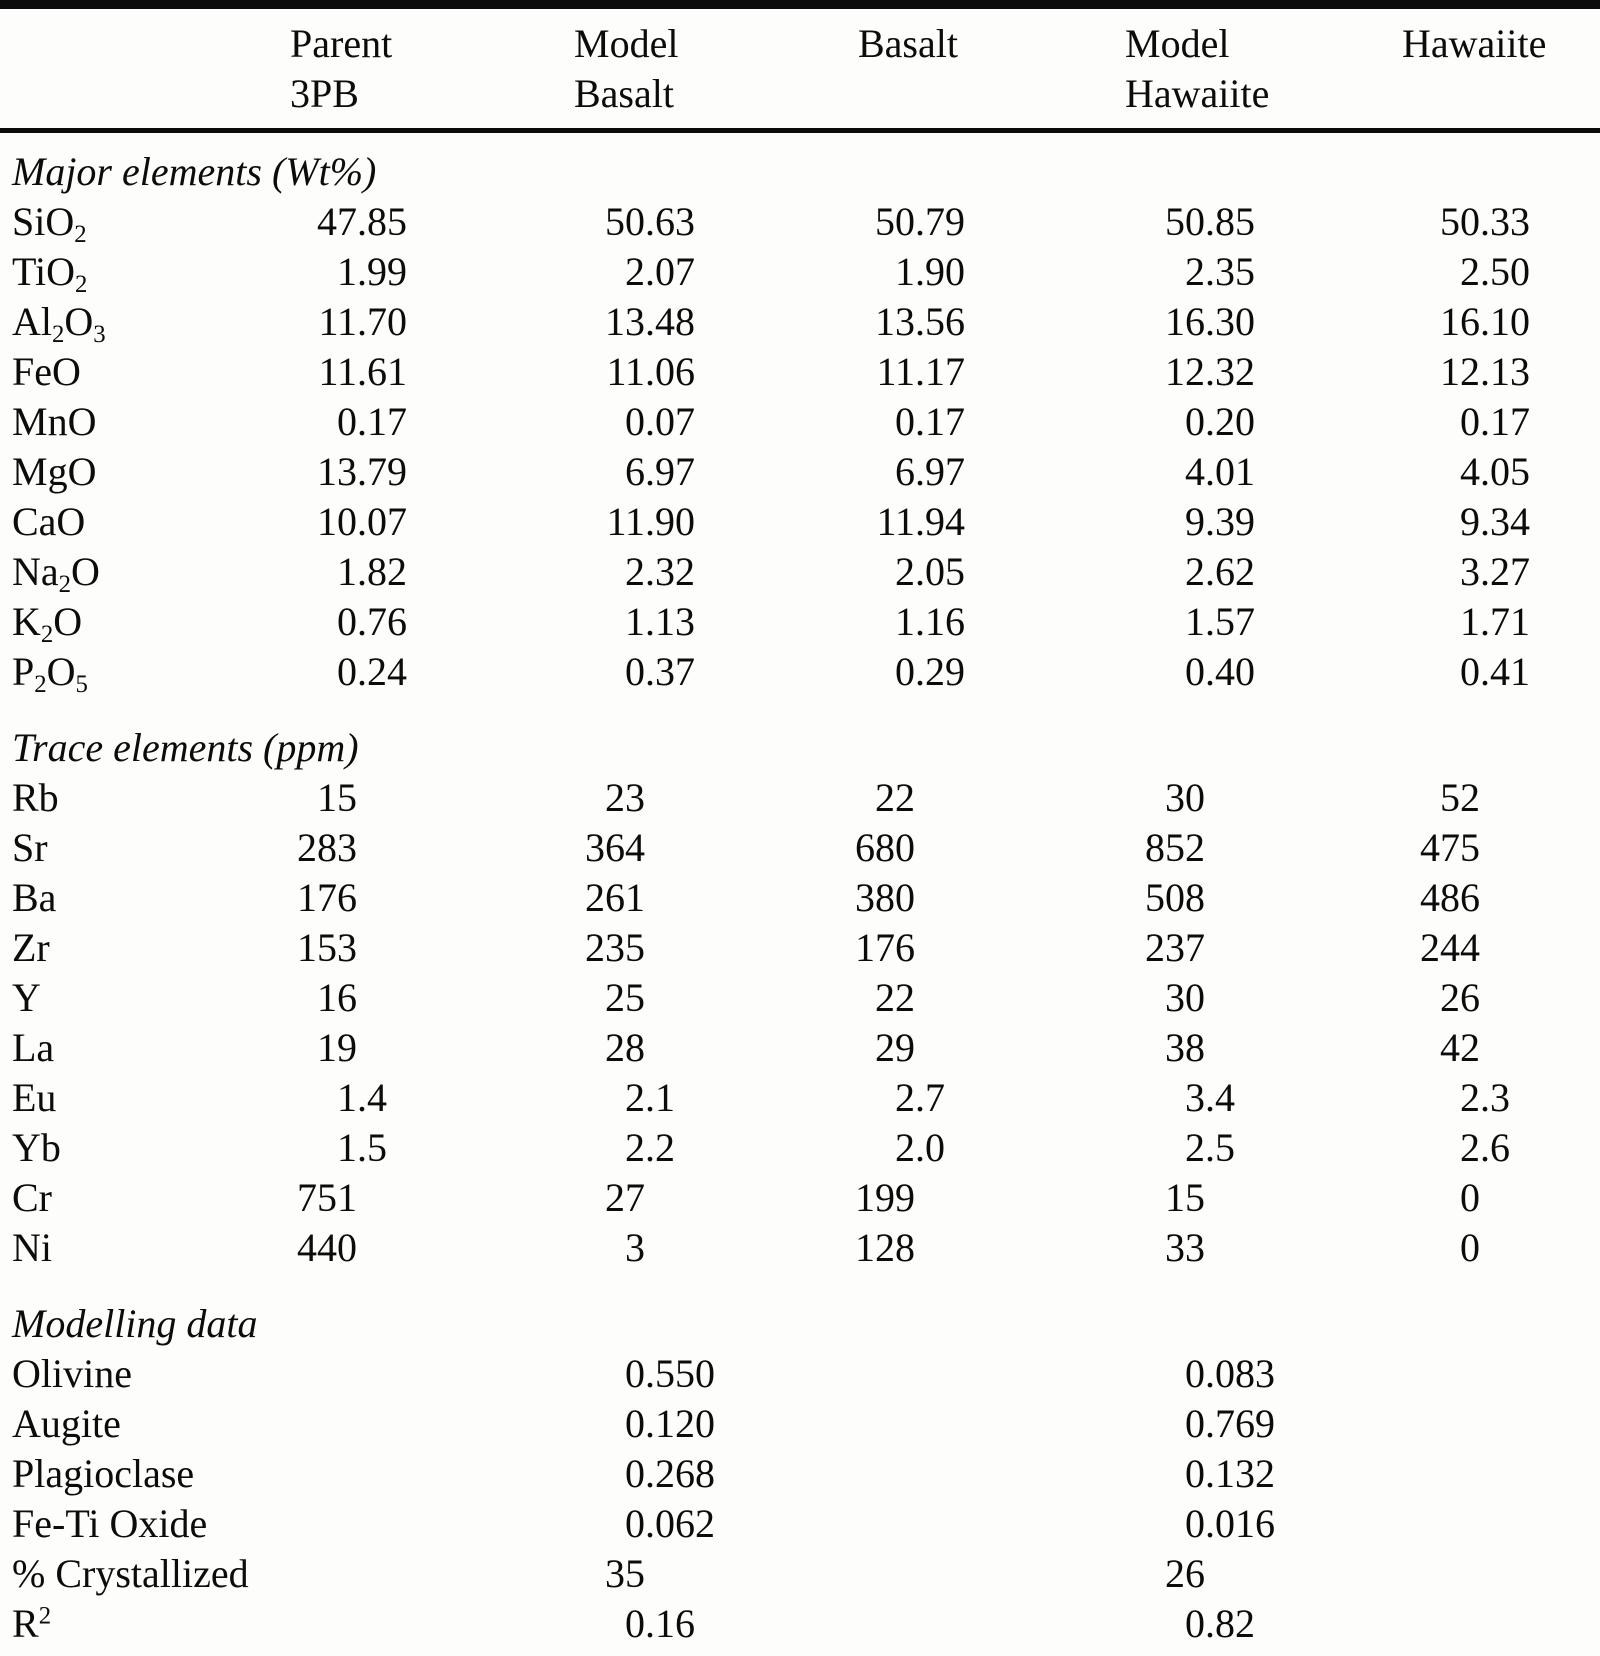  Describe the element at coordinates (327, 897) in the screenshot. I see `value-integer-part: 176` at that location.